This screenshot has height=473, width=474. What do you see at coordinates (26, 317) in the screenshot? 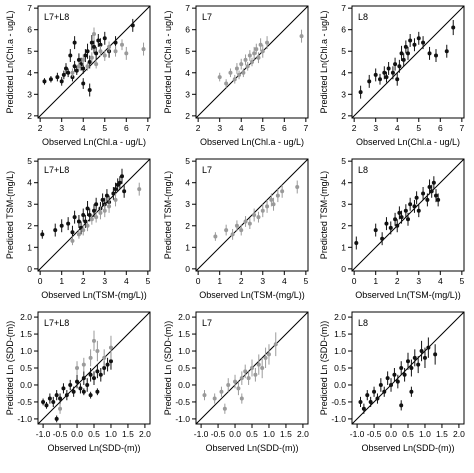
I see `y-tick-label: 2.0` at bounding box center [26, 317].